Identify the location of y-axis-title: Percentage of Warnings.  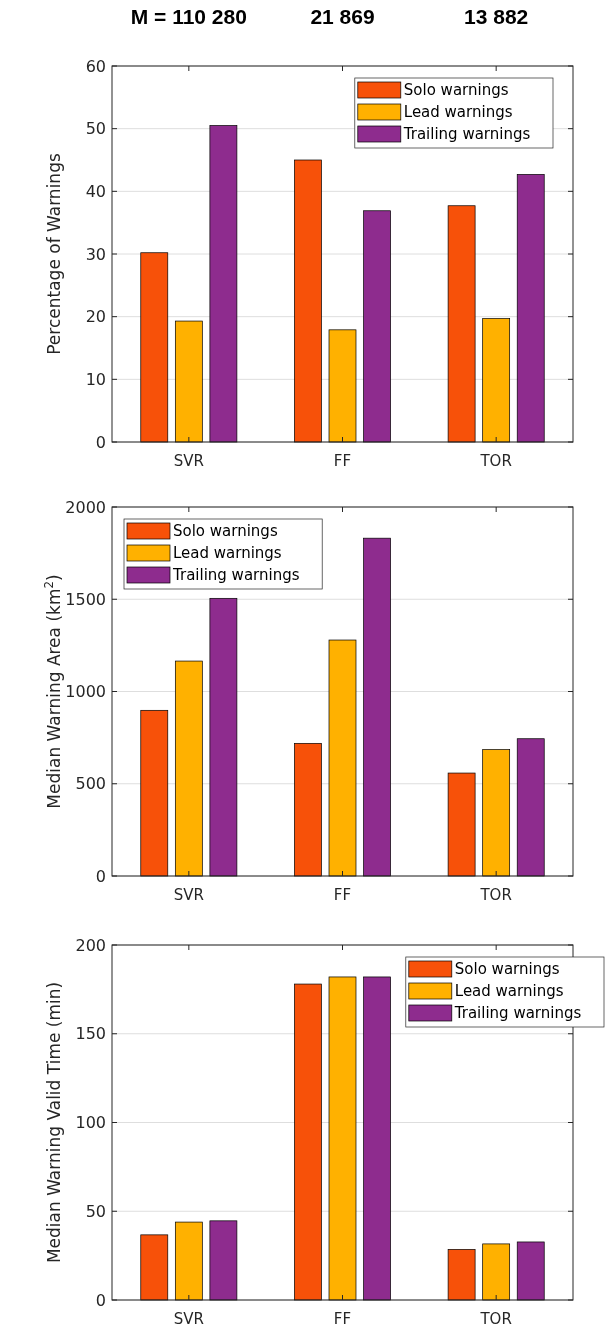
(54, 254).